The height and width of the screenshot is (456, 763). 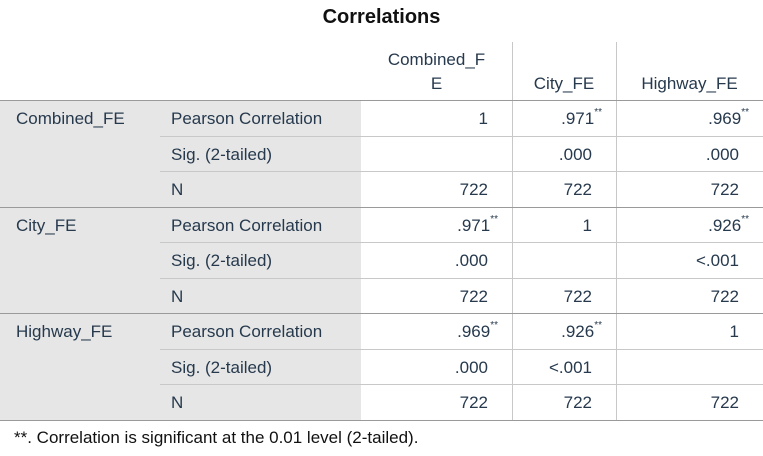 I want to click on variable-label: City_FE, so click(x=46, y=225).